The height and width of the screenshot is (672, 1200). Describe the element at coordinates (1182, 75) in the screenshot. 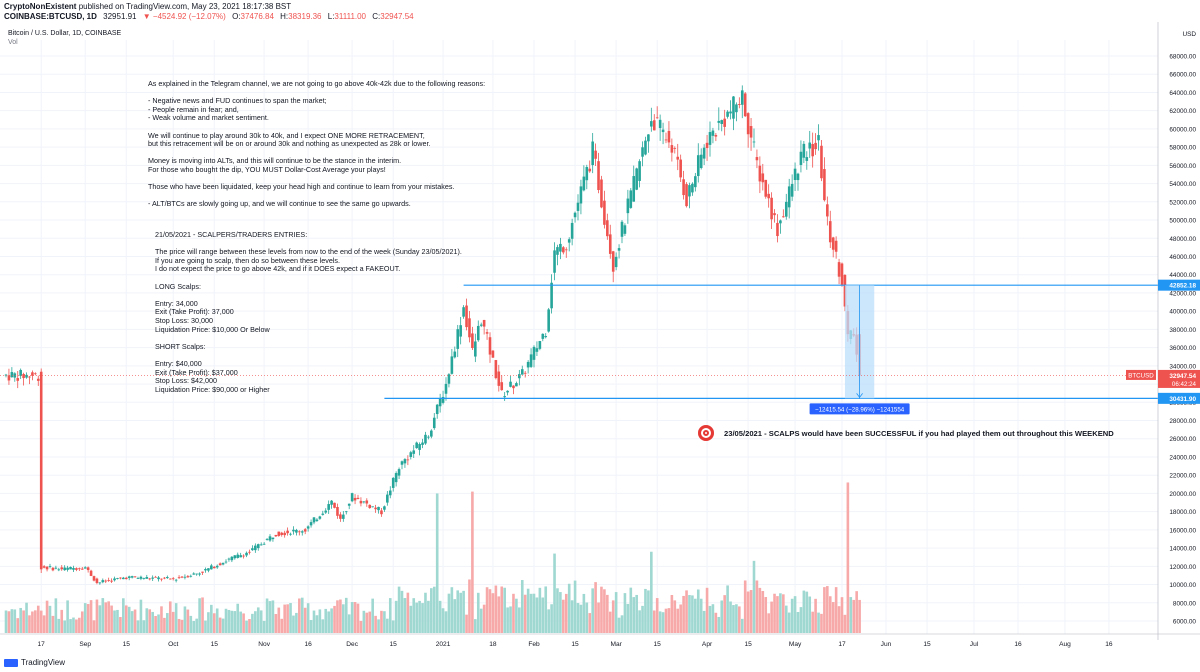

I see `price-tick-label: 66000.00` at that location.